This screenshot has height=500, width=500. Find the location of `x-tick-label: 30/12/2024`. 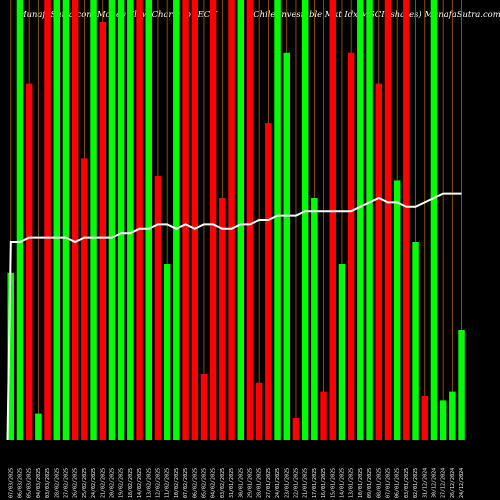

x-tick-label: 30/12/2024 is located at coordinates (434, 483).